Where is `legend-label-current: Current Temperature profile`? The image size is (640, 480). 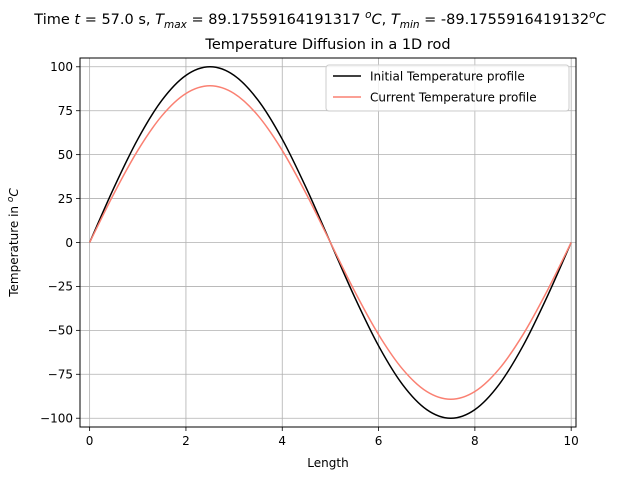
legend-label-current: Current Temperature profile is located at coordinates (453, 98).